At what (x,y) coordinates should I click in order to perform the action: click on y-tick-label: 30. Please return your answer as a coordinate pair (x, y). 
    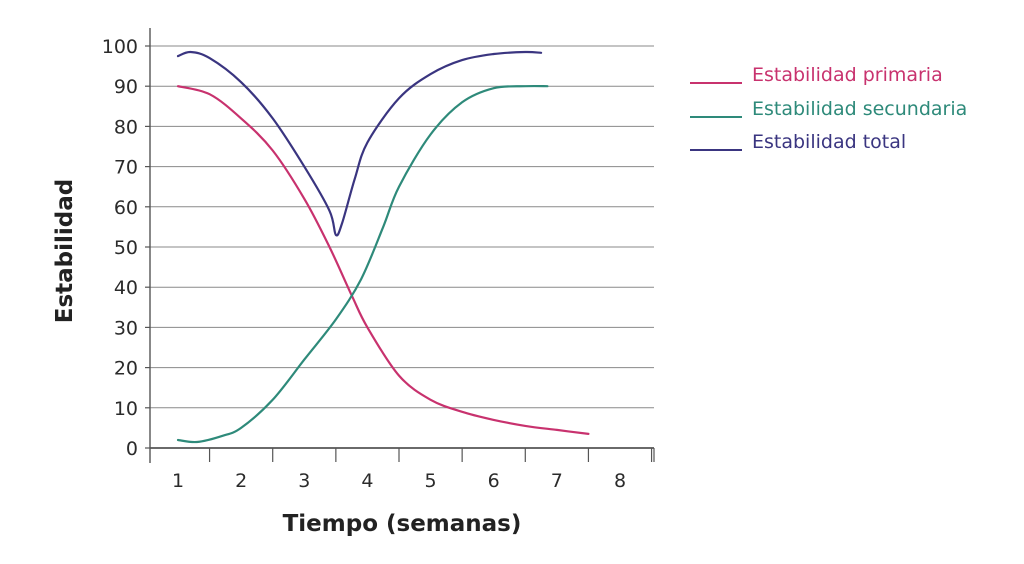
    Looking at the image, I should click on (126, 328).